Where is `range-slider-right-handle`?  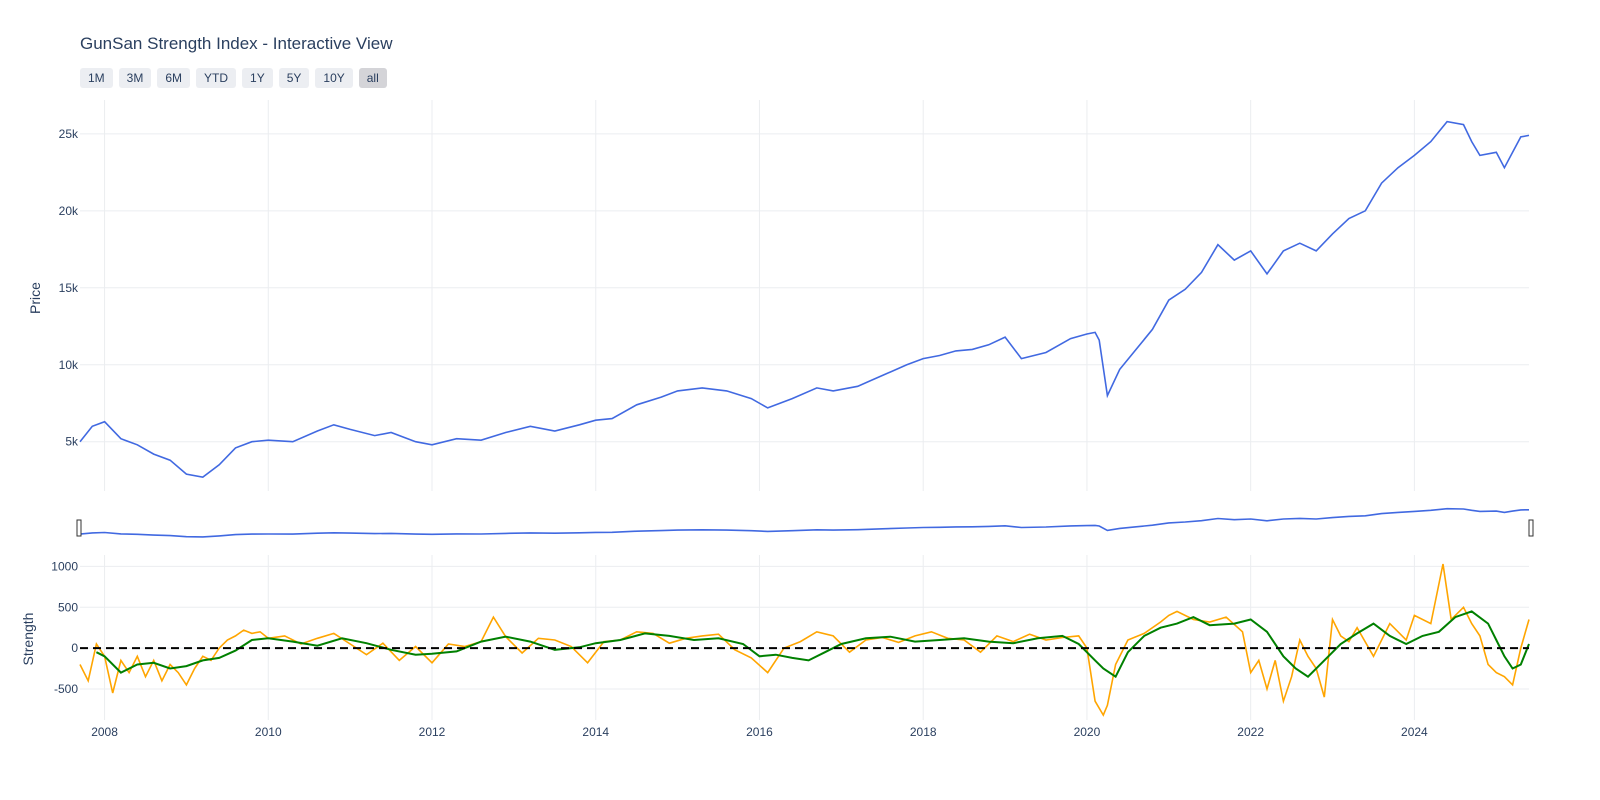
range-slider-right-handle is located at coordinates (1531, 528).